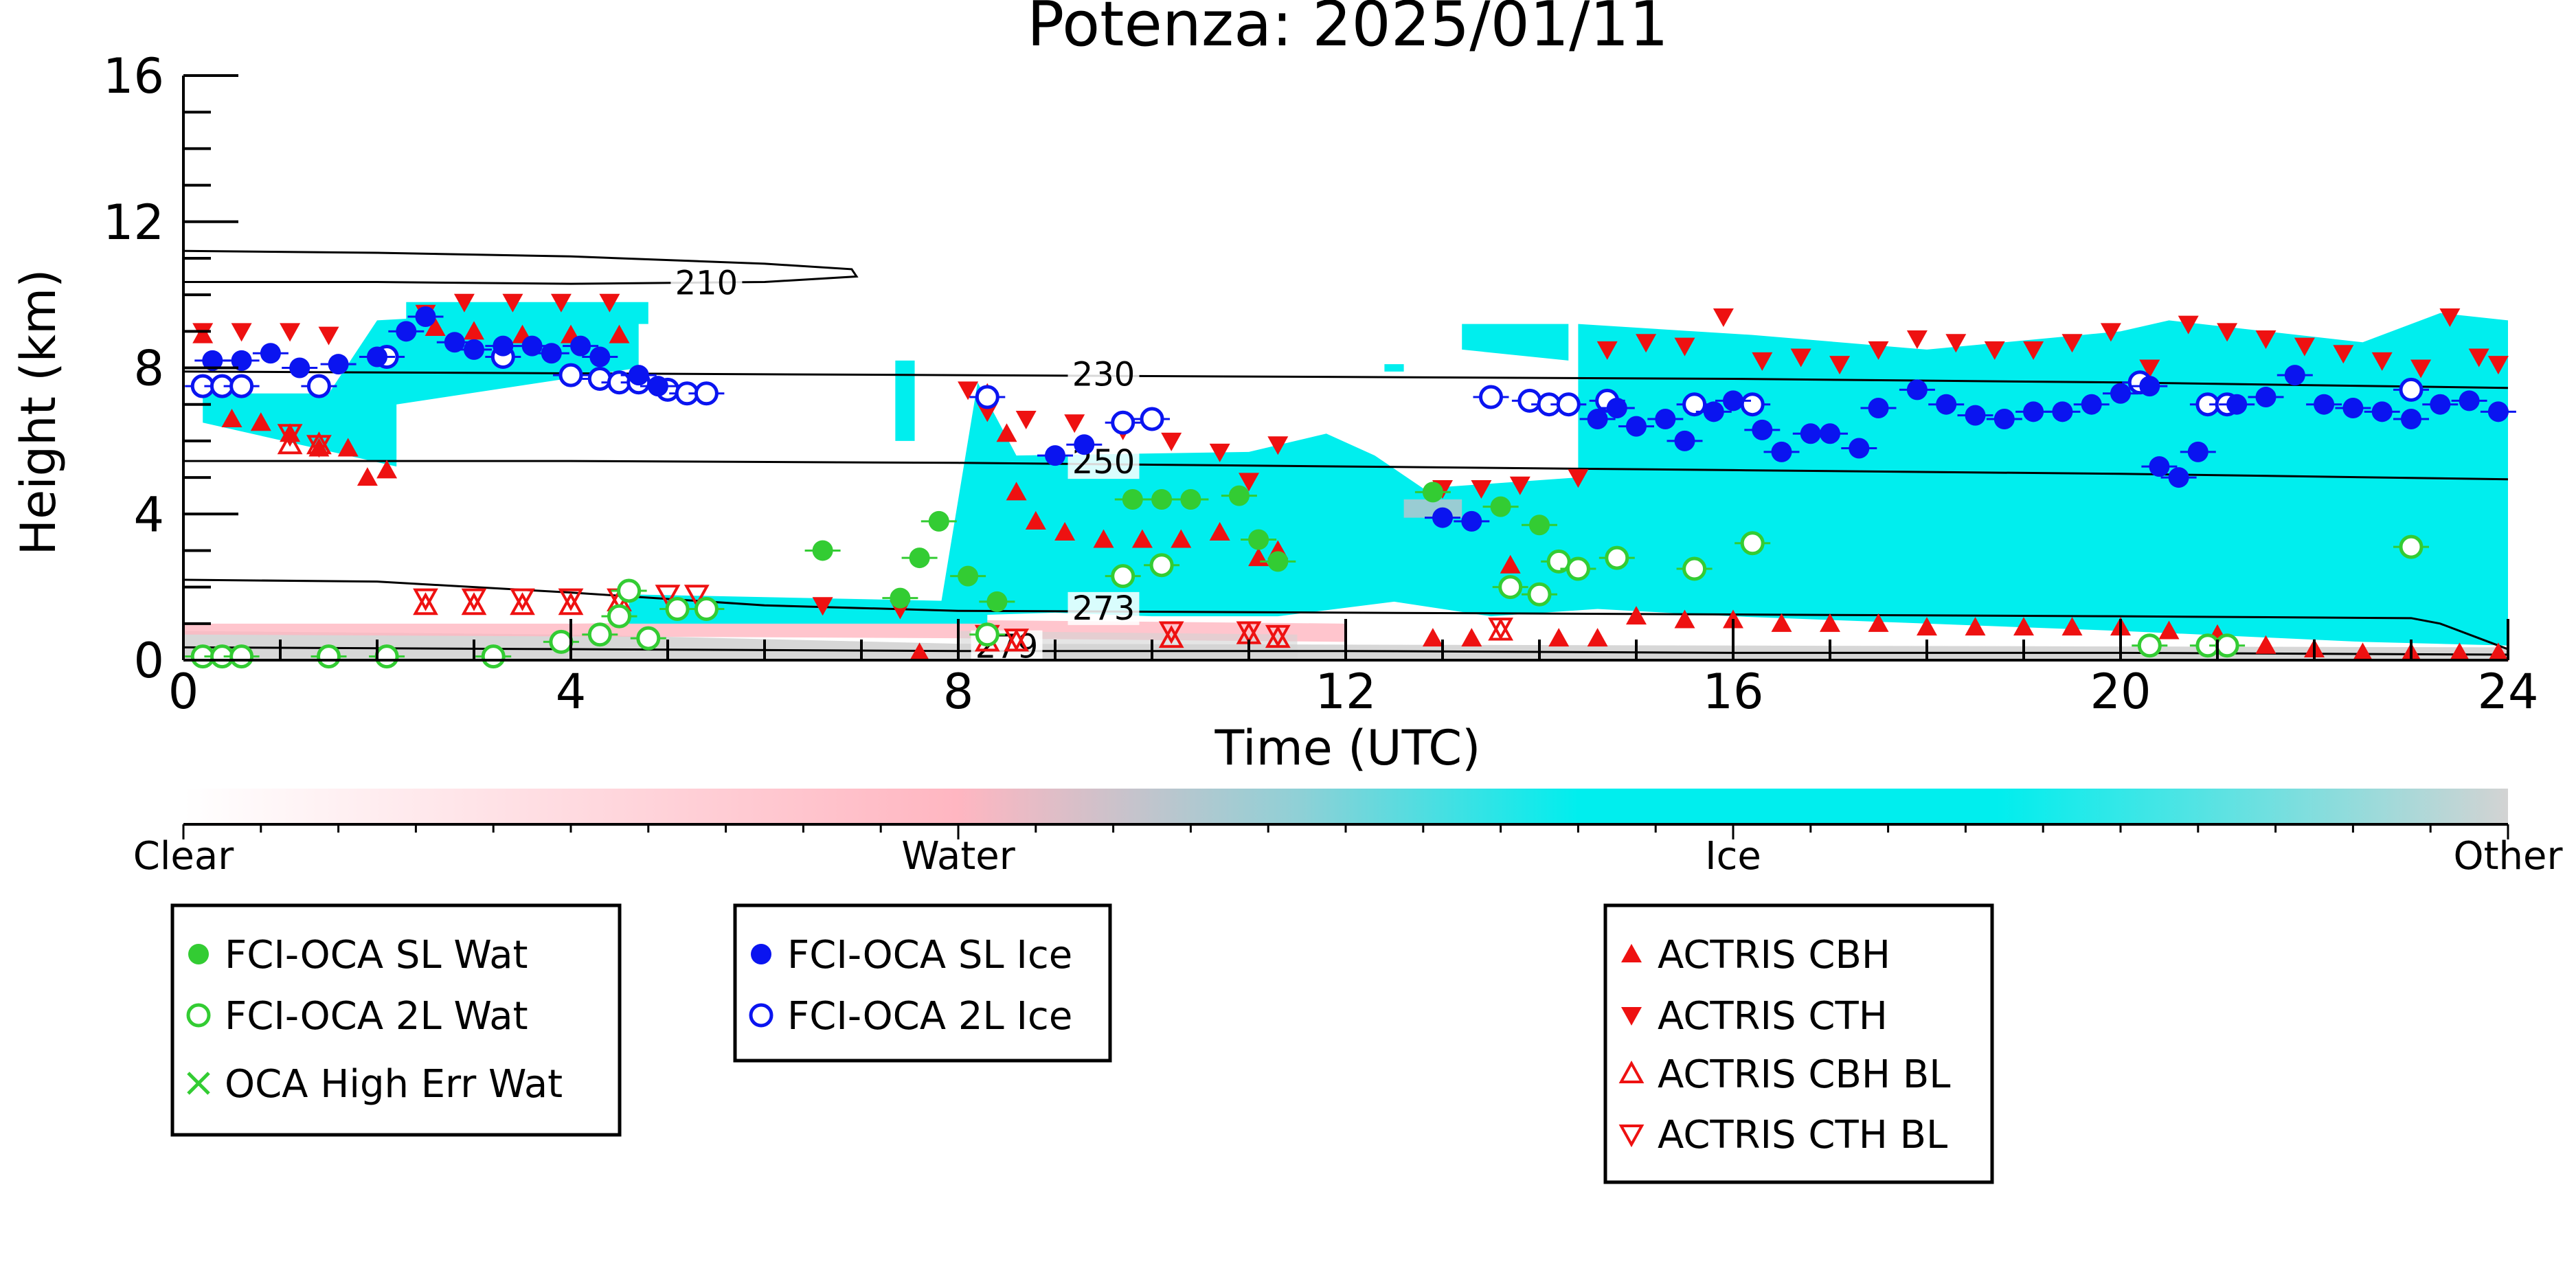 This screenshot has width=2576, height=1288. What do you see at coordinates (1631, 1136) in the screenshot?
I see `legend-marker-actris-cth-bl` at bounding box center [1631, 1136].